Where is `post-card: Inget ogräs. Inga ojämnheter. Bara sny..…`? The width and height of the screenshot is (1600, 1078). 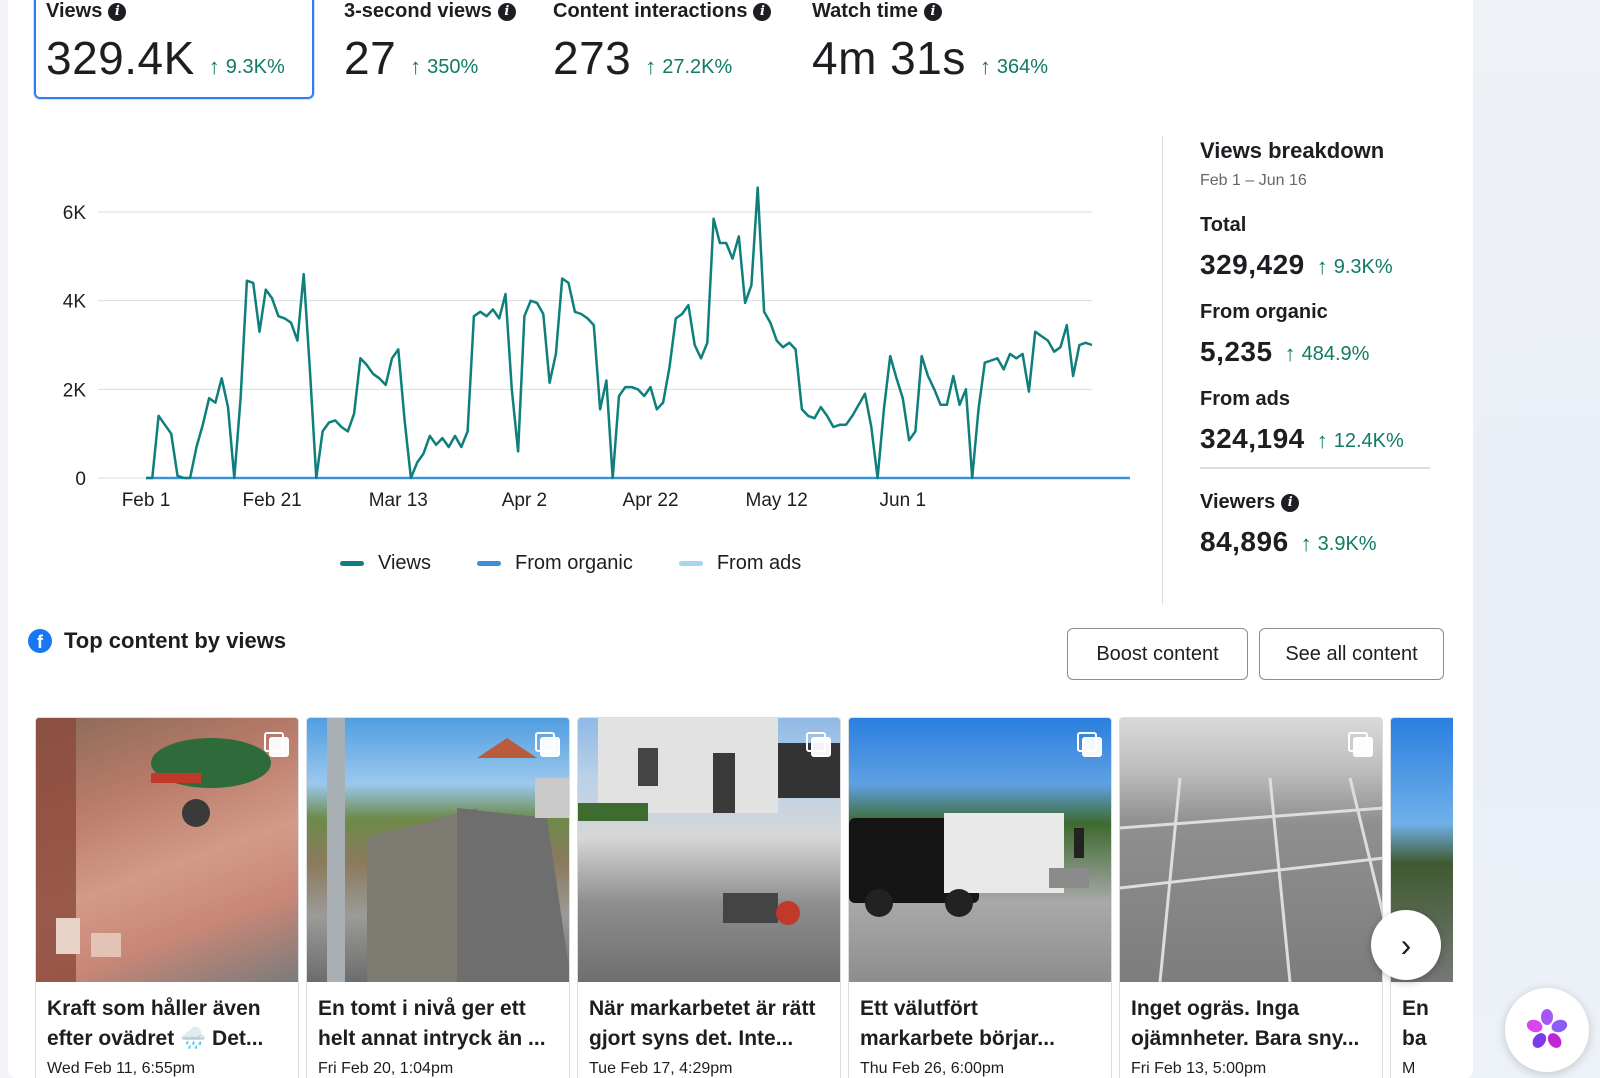
post-card: Inget ogräs. Inga ojämnheter. Bara sny..… is located at coordinates (1251, 897).